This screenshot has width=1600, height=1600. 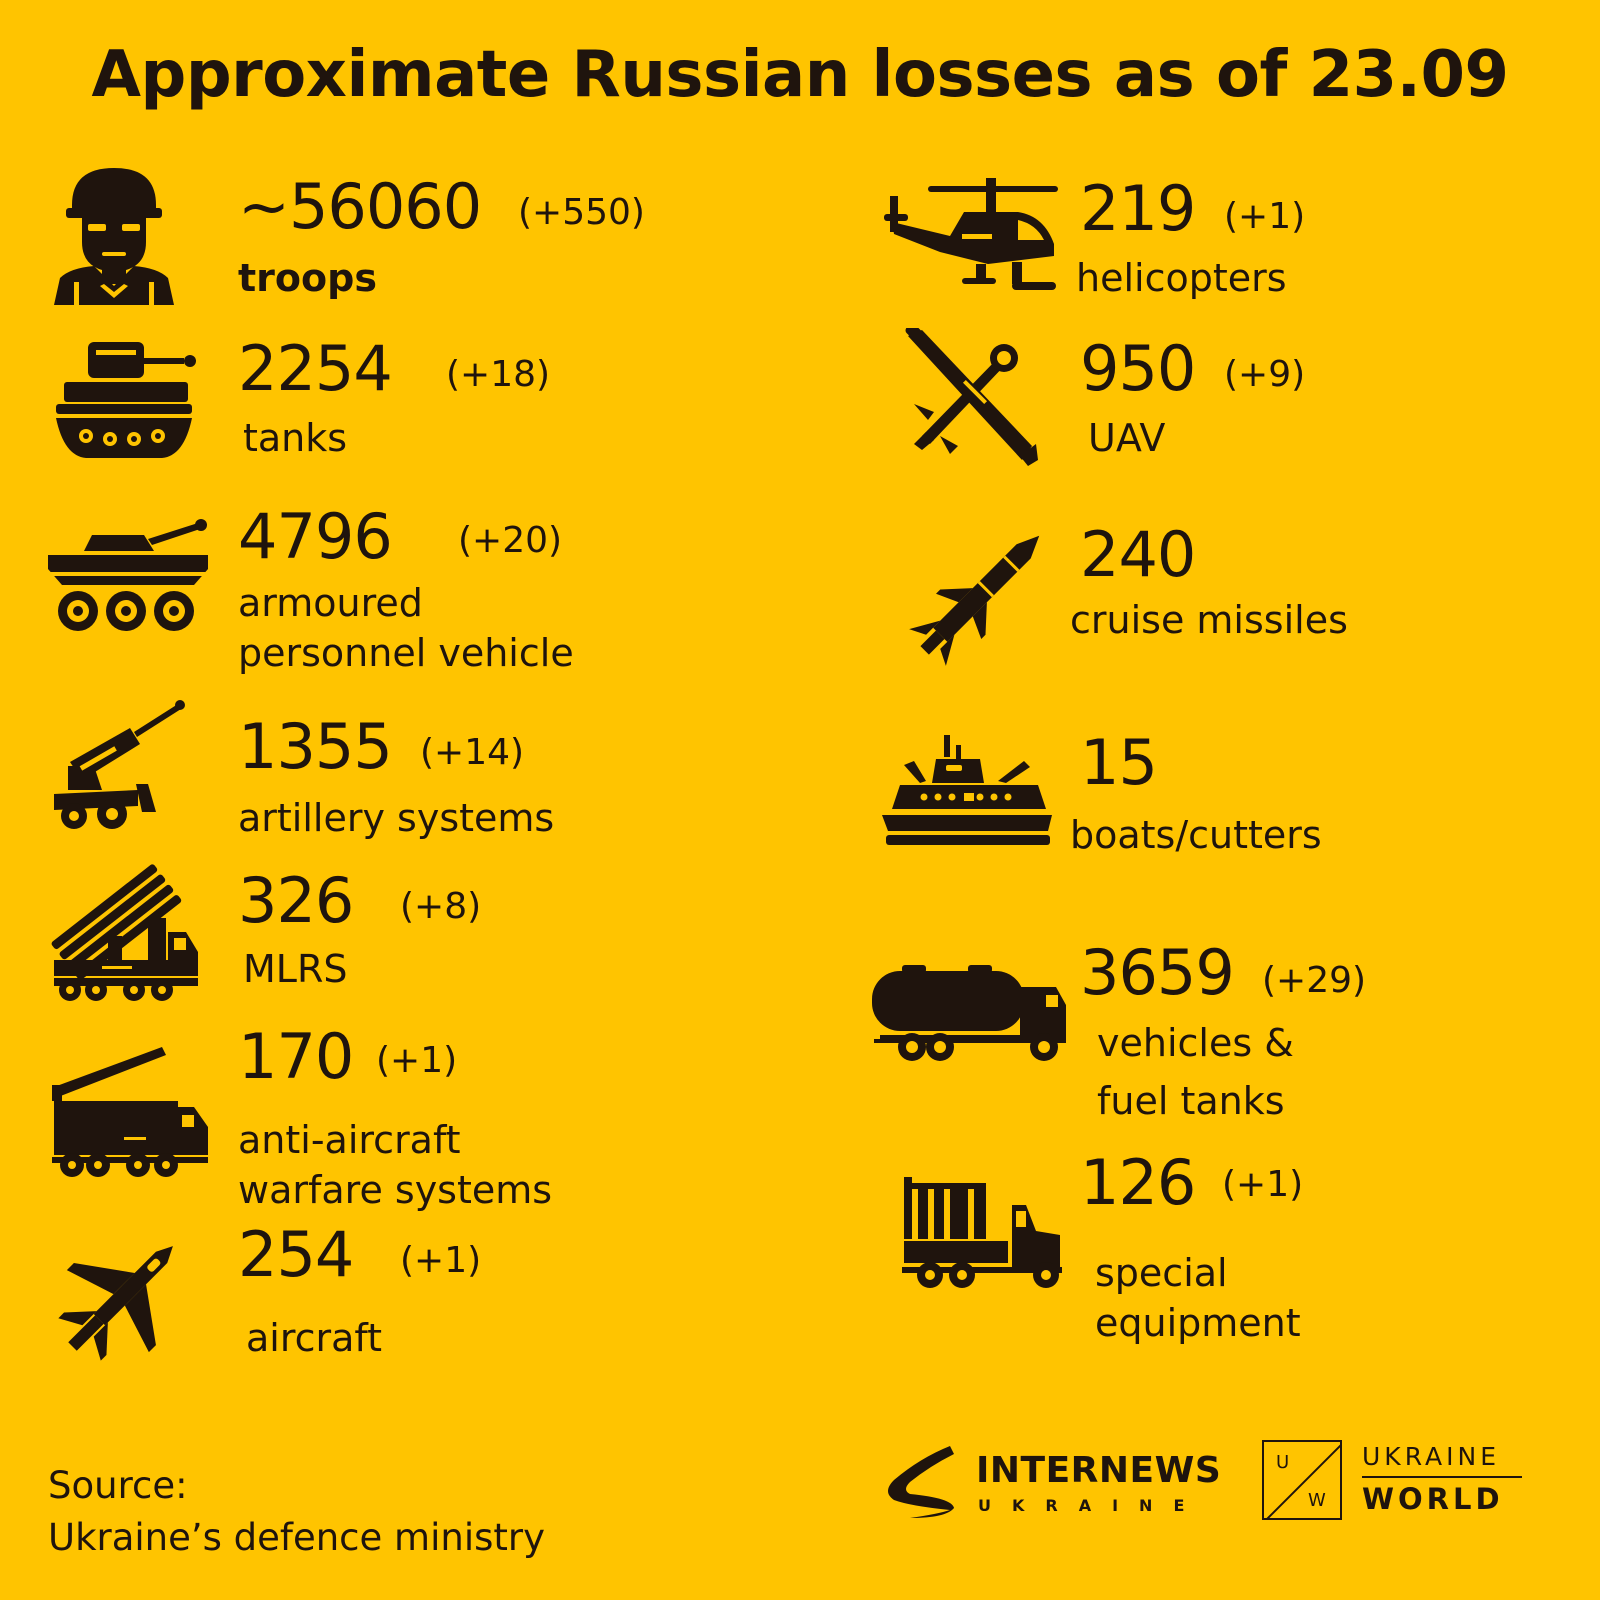 What do you see at coordinates (985, 1237) in the screenshot?
I see `special-truck-icon` at bounding box center [985, 1237].